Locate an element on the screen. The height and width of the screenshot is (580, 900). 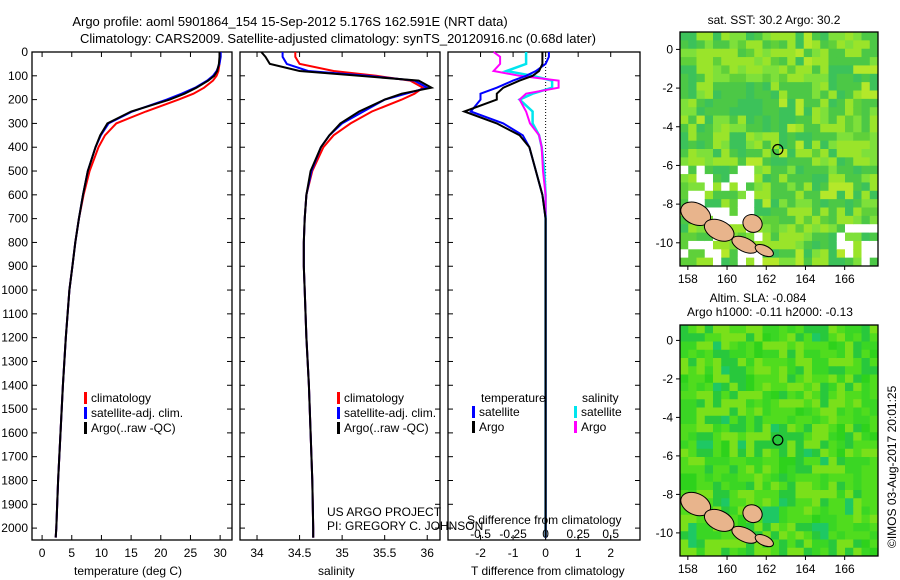
lat-tick-label: -8 is located at coordinates (667, 204).